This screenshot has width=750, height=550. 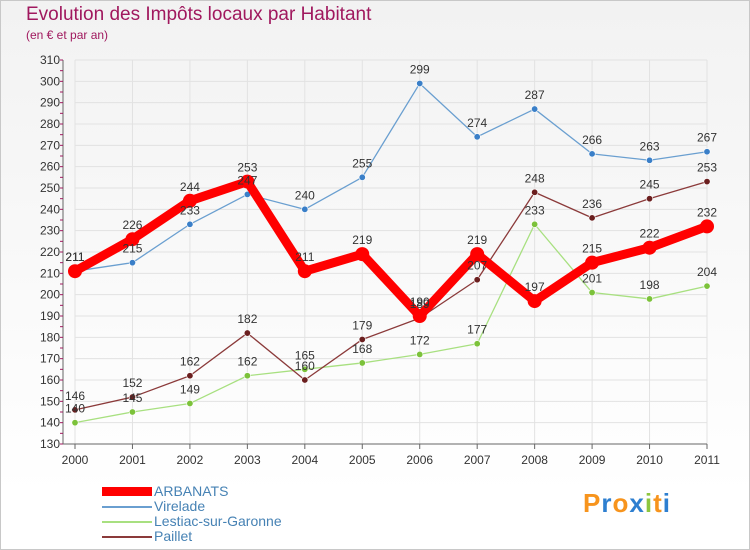 I want to click on data-label: 211, so click(x=74, y=257).